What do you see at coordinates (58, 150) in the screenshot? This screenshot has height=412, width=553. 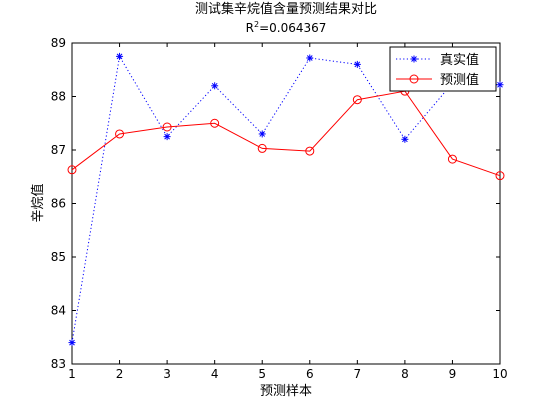 I see `y-tick-label: 87` at bounding box center [58, 150].